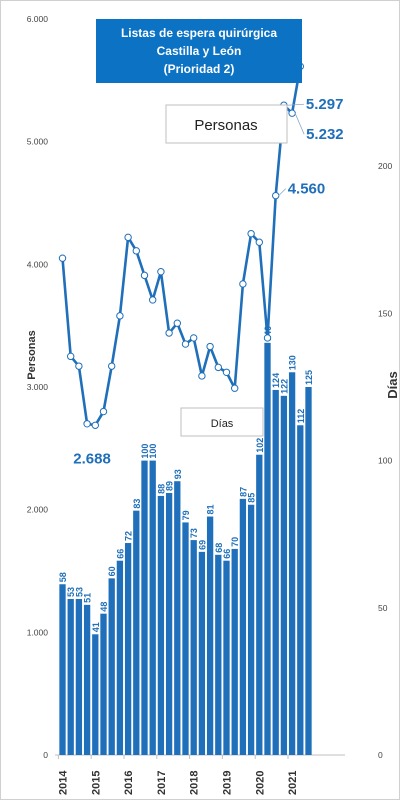  What do you see at coordinates (178, 474) in the screenshot?
I see `bar-data-label: 93` at bounding box center [178, 474].